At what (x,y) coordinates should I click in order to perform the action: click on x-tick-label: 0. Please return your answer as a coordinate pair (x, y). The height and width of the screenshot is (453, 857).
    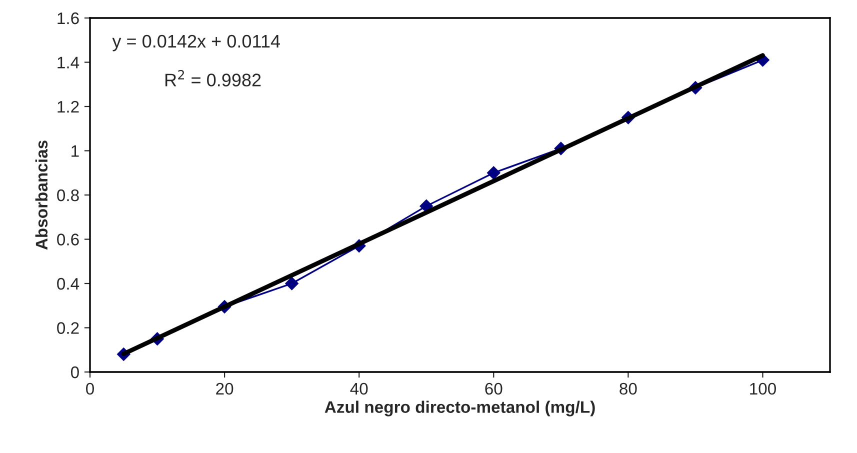
    Looking at the image, I should click on (90, 388).